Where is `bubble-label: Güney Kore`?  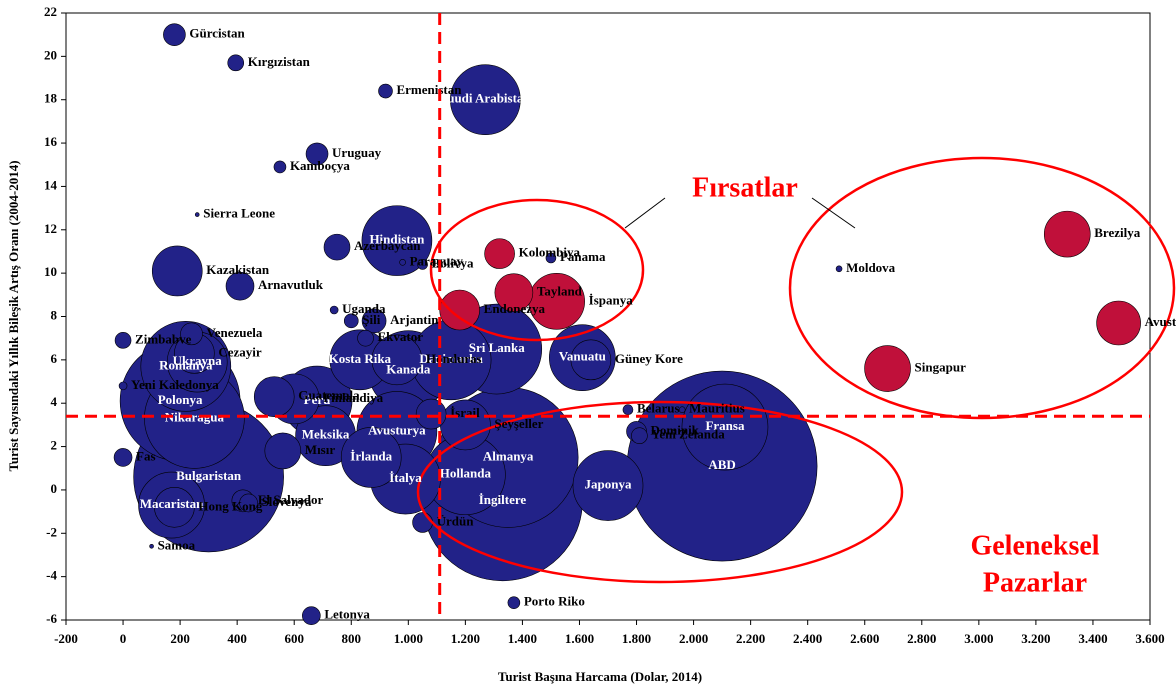
bubble-label: Güney Kore is located at coordinates (649, 358).